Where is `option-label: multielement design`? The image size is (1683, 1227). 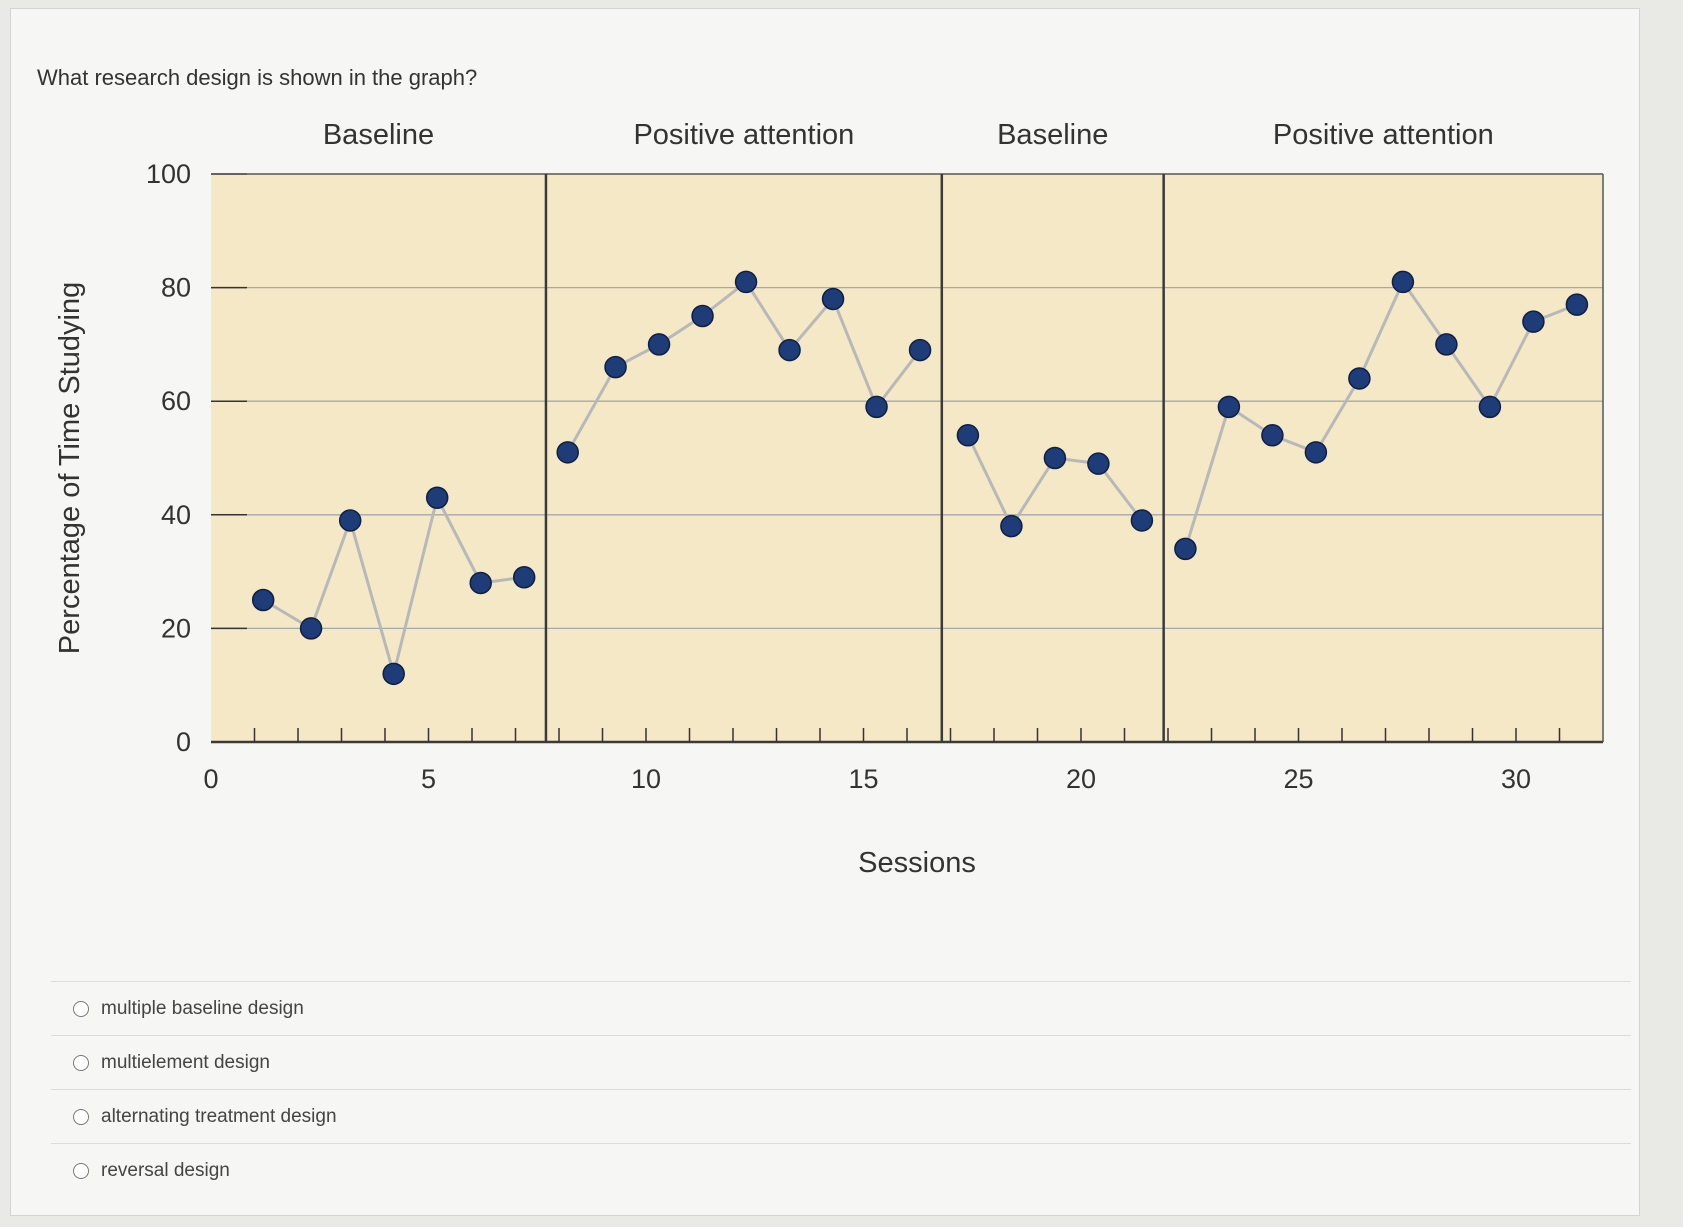
option-label: multielement design is located at coordinates (185, 1062).